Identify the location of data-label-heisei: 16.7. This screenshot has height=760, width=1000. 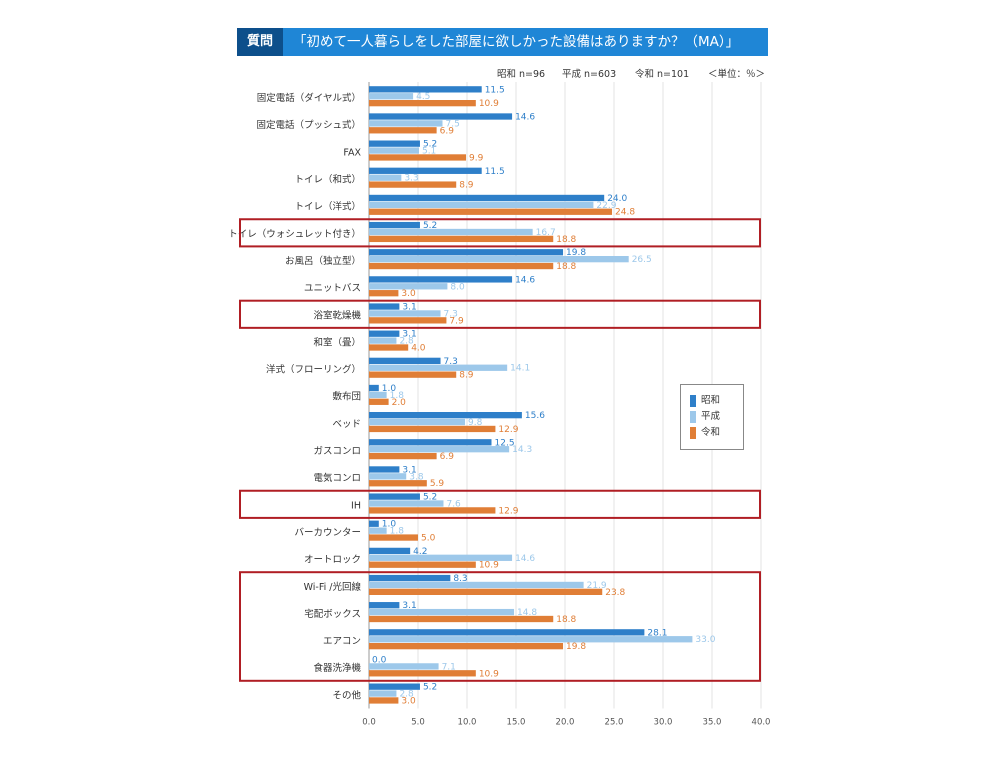
(546, 233).